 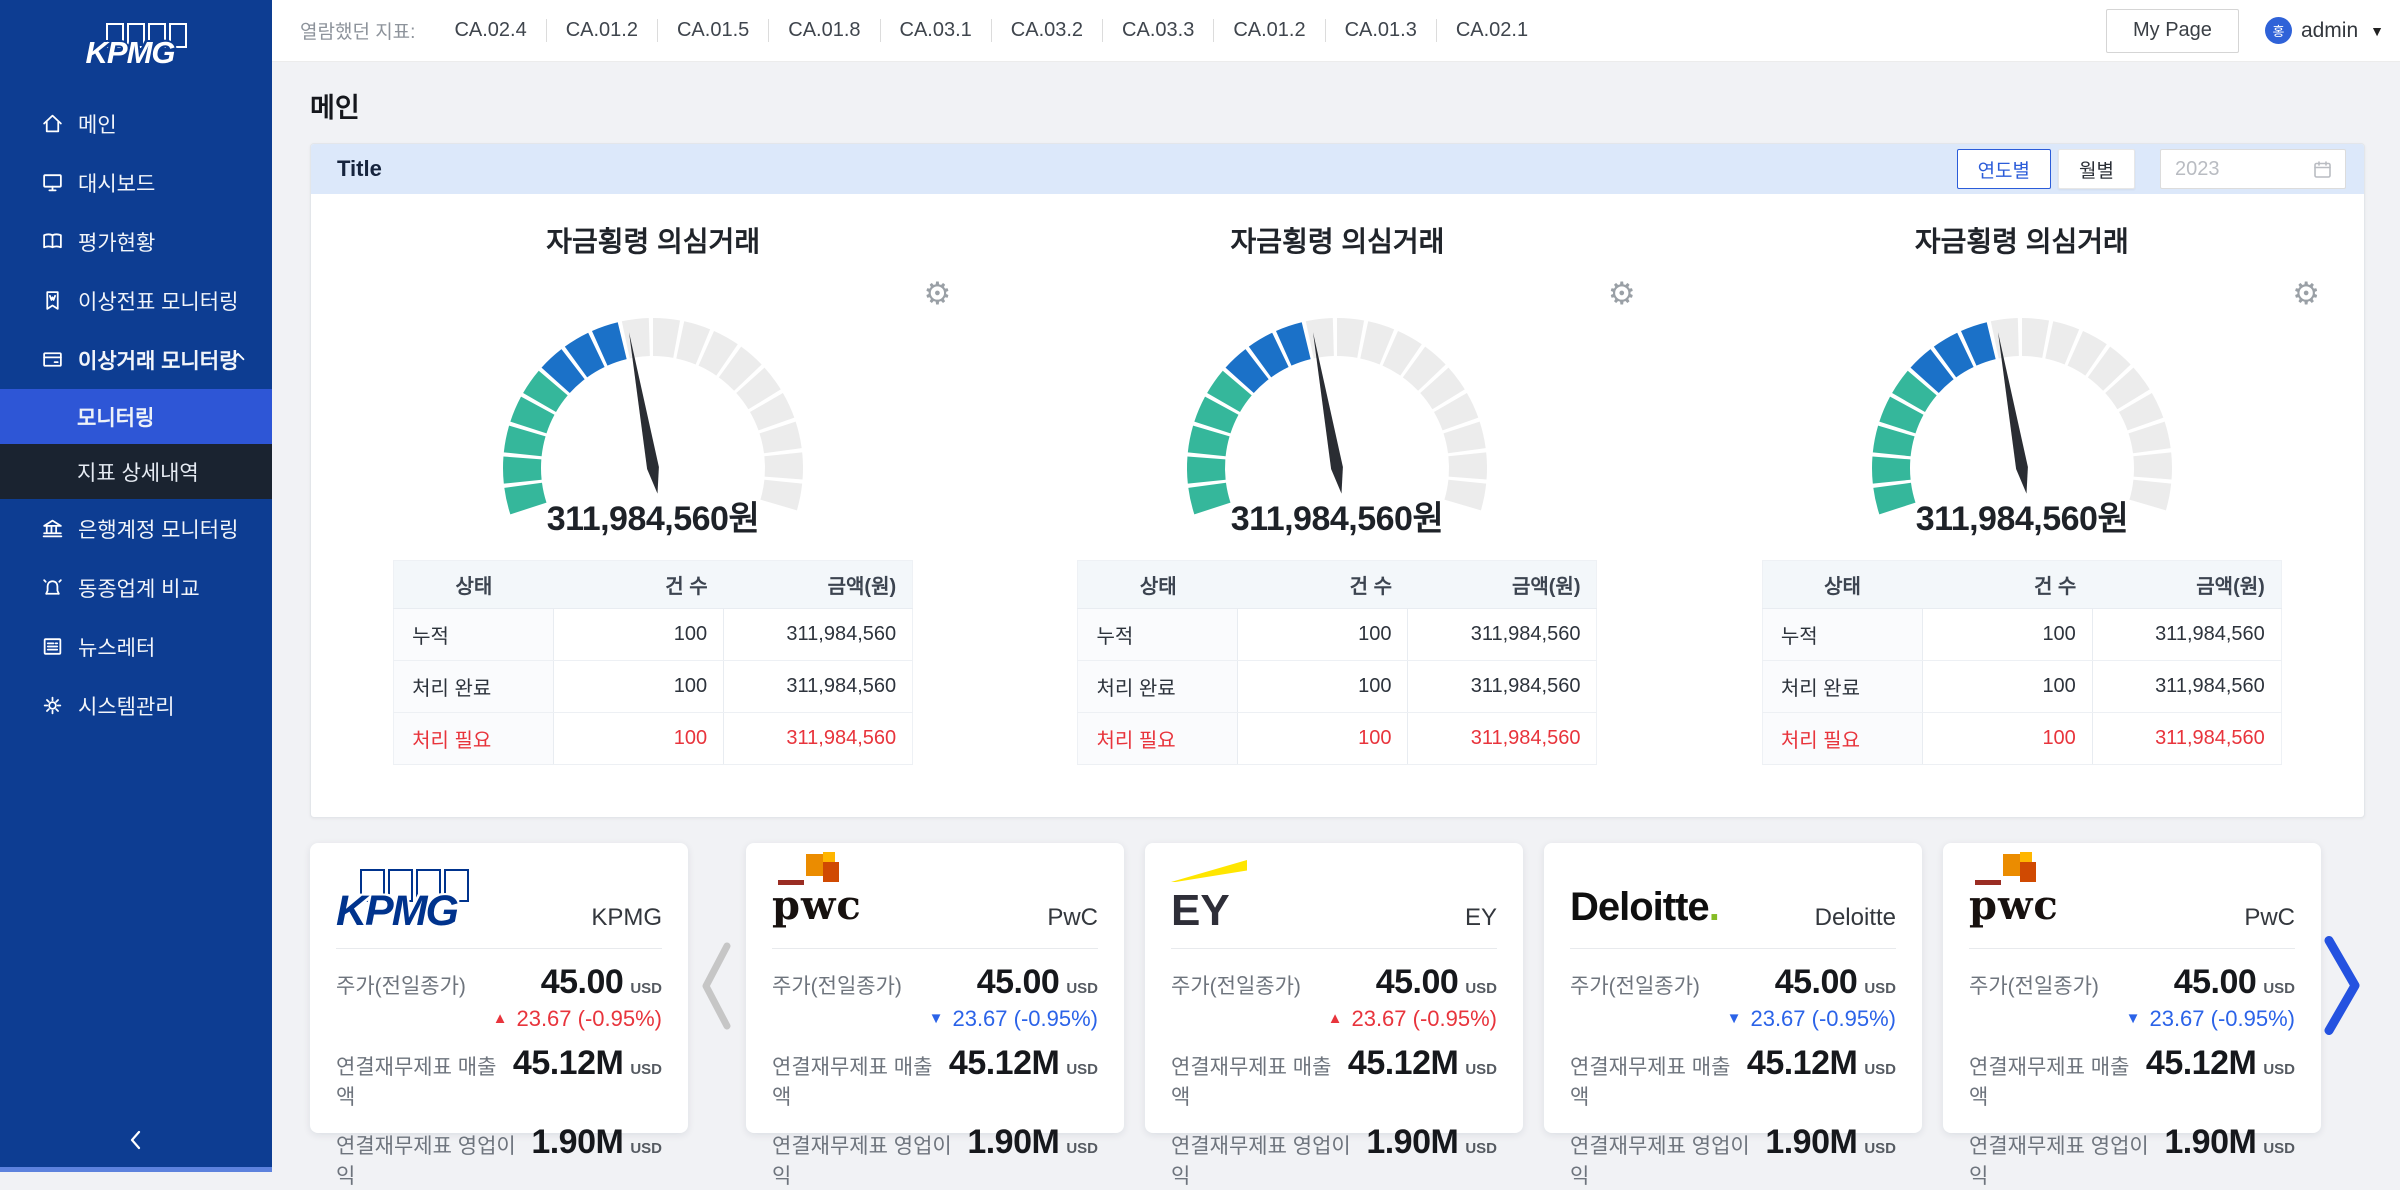 I want to click on viewed-indicator-link: CA.01.5, so click(x=714, y=30).